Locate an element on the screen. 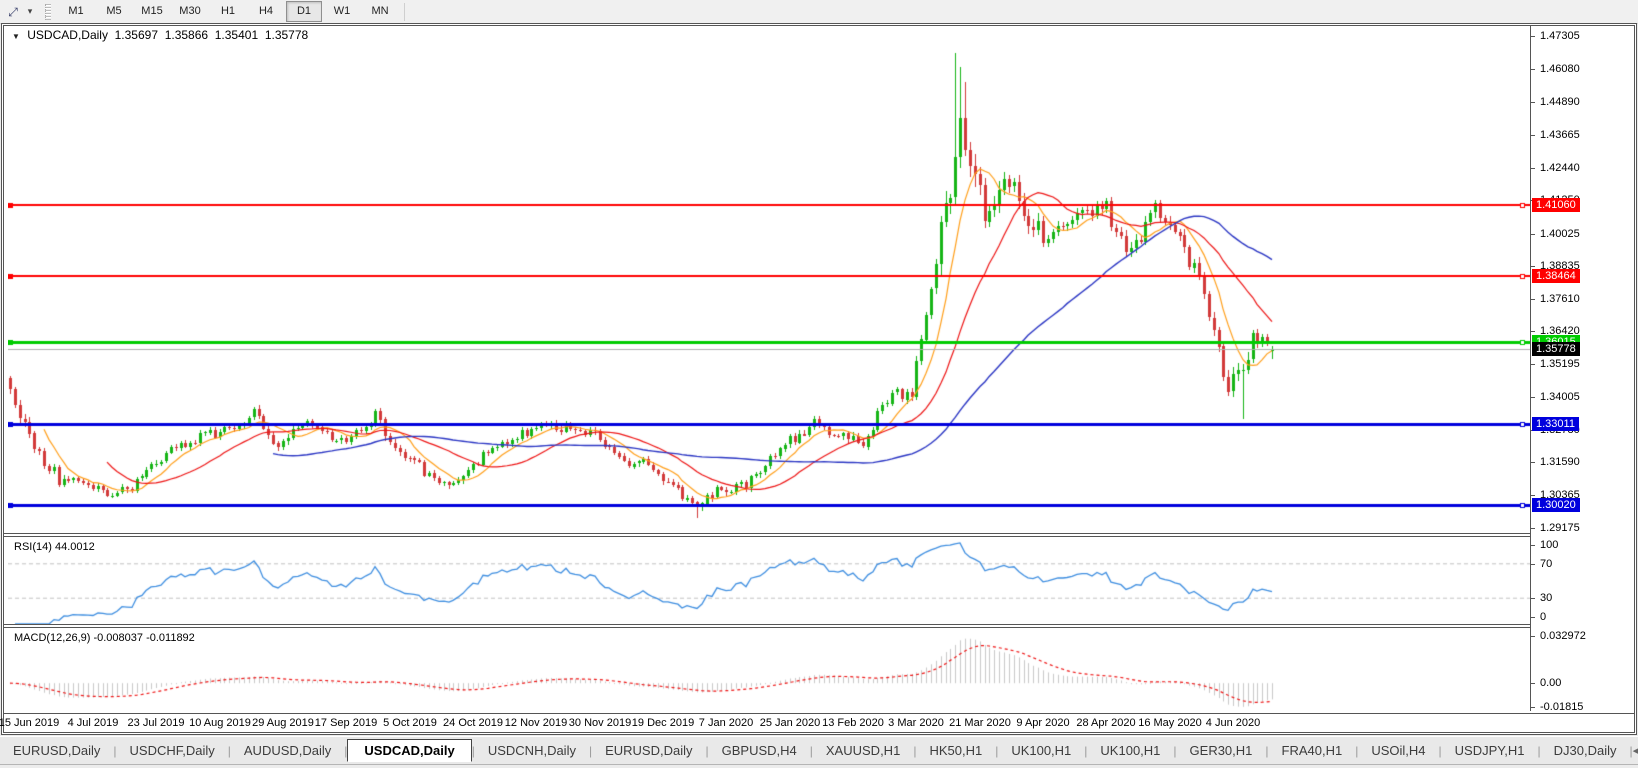  tab-scroll-left-icon: ◂ is located at coordinates (1635, 751).